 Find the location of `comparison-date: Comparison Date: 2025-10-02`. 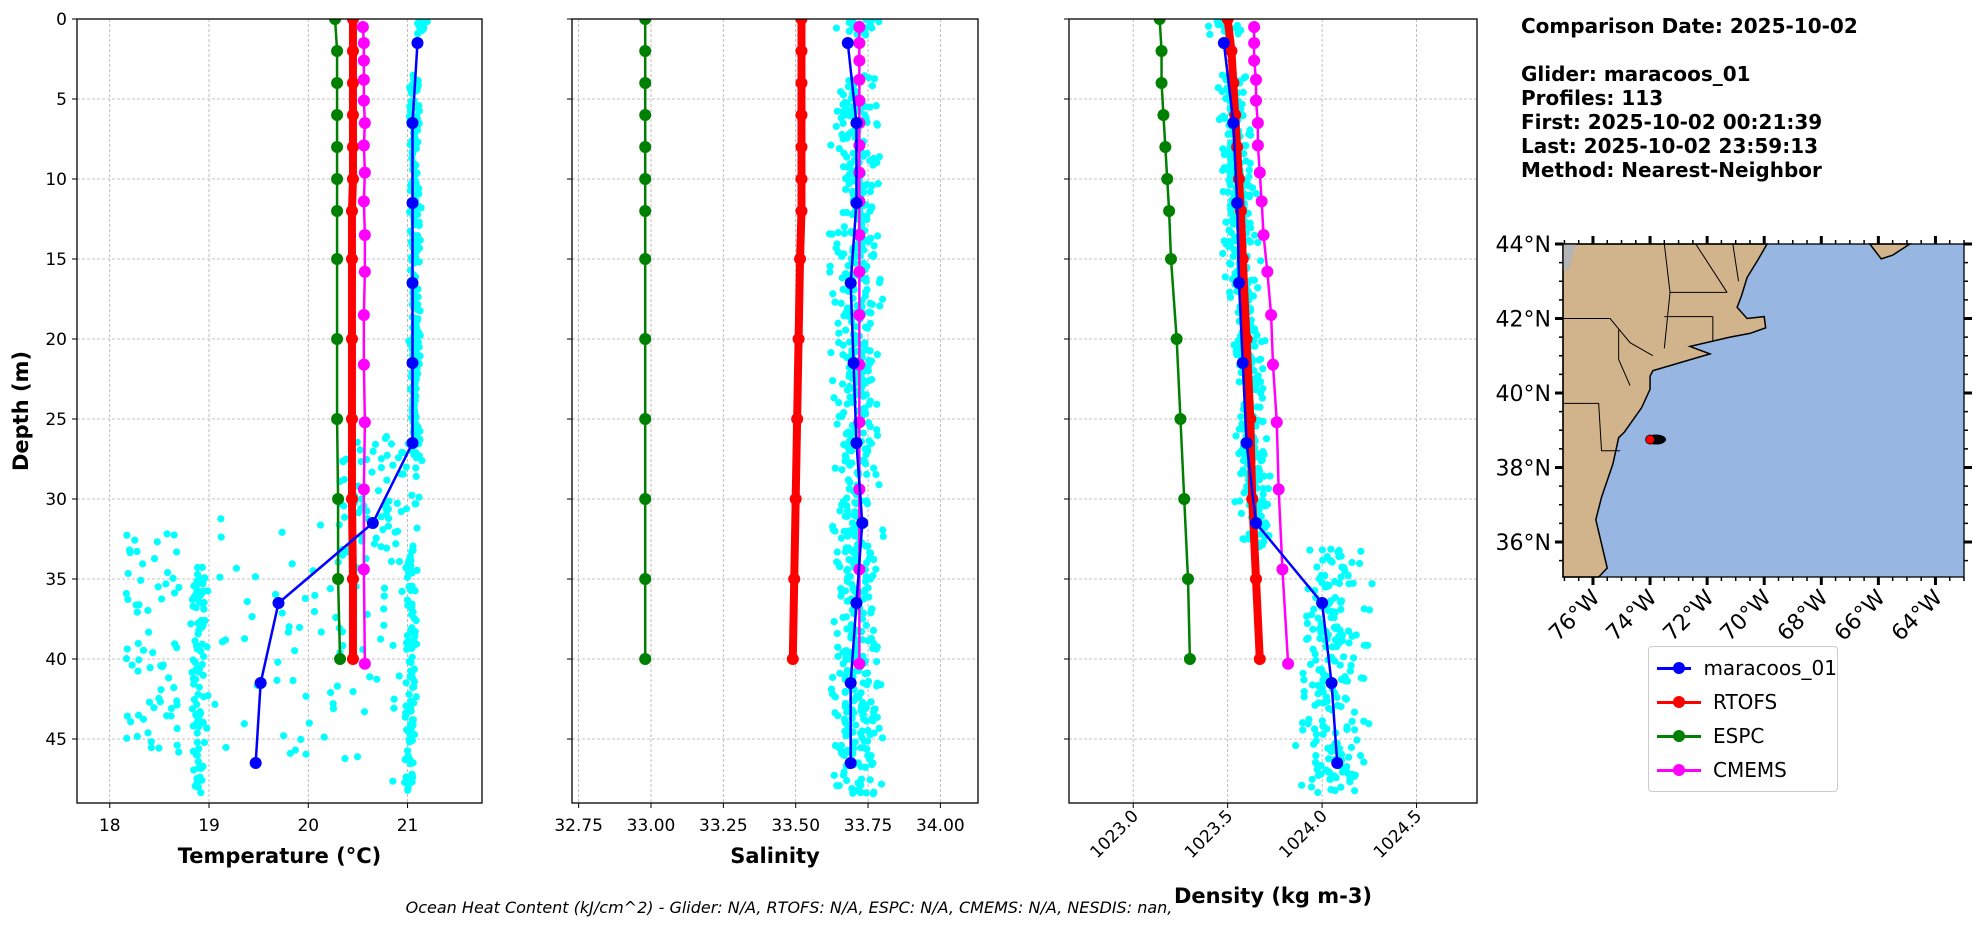

comparison-date: Comparison Date: 2025-10-02 is located at coordinates (1689, 26).